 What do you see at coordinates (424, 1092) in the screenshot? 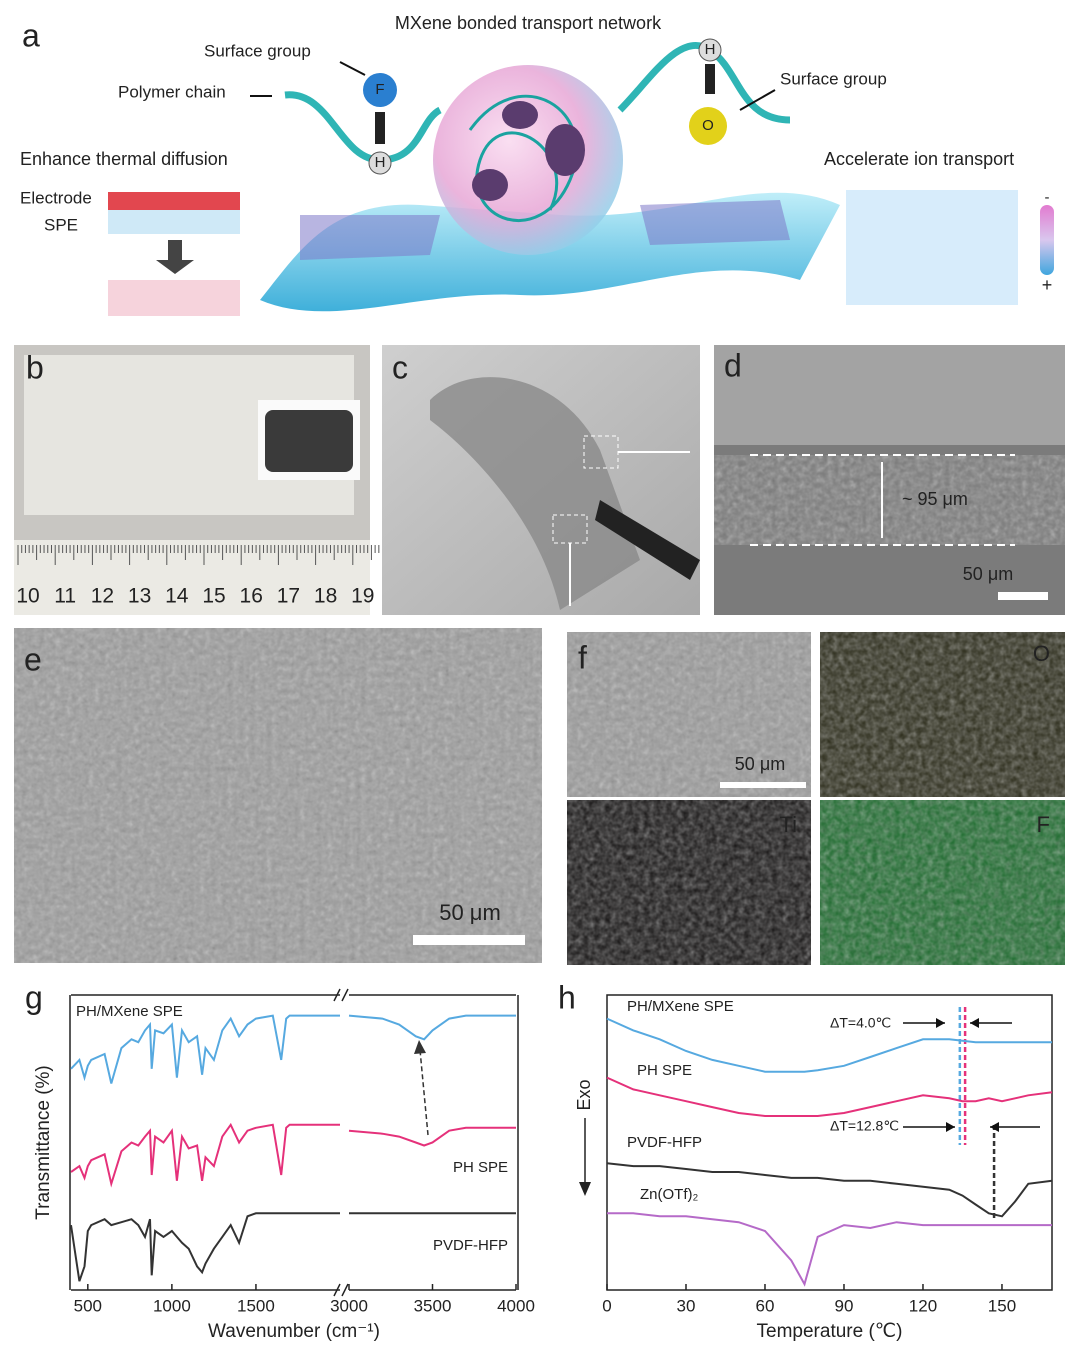
I see `dashed-arrow` at bounding box center [424, 1092].